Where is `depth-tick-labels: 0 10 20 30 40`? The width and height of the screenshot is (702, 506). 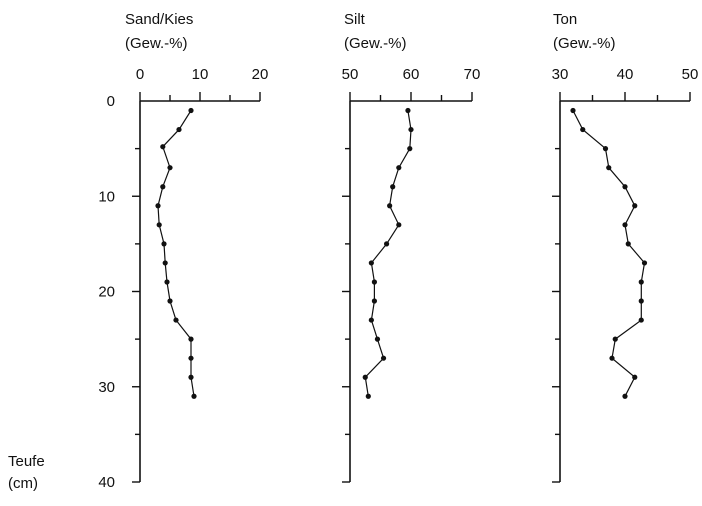 depth-tick-labels: 0 10 20 30 40 is located at coordinates (106, 292).